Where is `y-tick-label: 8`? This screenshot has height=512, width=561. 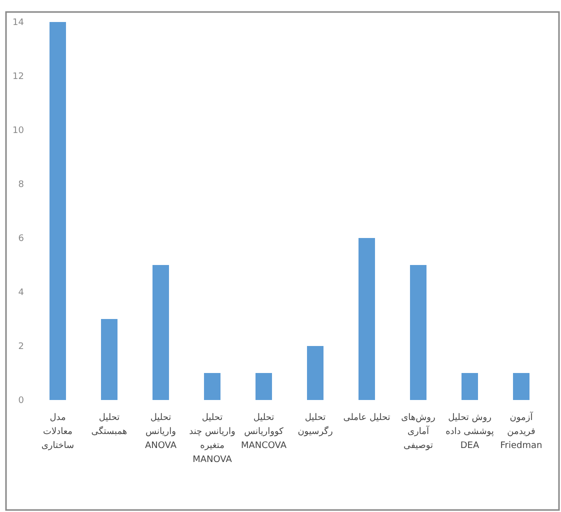 y-tick-label: 8 is located at coordinates (21, 185).